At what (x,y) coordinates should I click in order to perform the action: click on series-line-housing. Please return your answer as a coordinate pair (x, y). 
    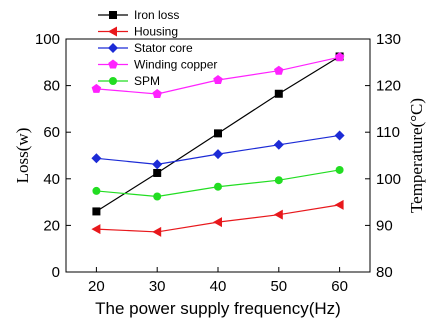
    Looking at the image, I should click on (218, 218).